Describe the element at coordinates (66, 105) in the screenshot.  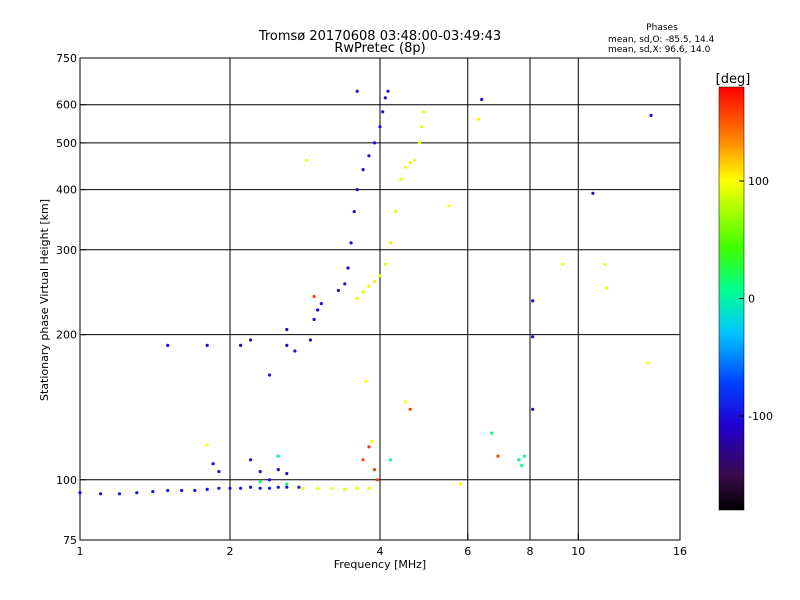
I see `y-tick-label: 600` at that location.